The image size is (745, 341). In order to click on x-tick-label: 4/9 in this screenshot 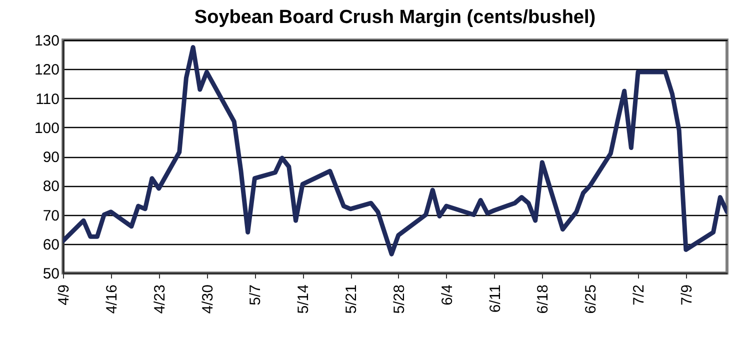, I will do `click(64, 295)`.